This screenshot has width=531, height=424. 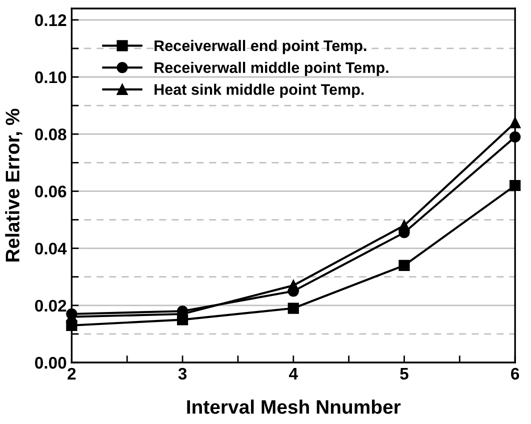 I want to click on x-axis-title: Interval Mesh Nnumber, so click(x=294, y=407).